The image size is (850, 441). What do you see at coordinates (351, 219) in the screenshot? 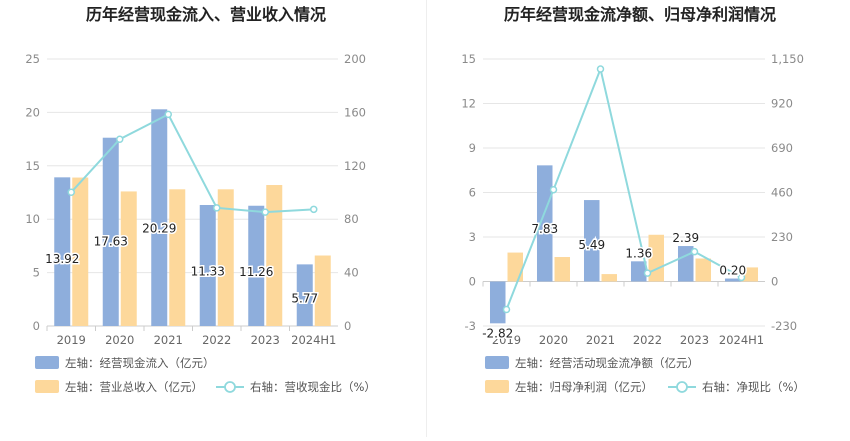
I see `y-right-tick-label: 80` at bounding box center [351, 219].